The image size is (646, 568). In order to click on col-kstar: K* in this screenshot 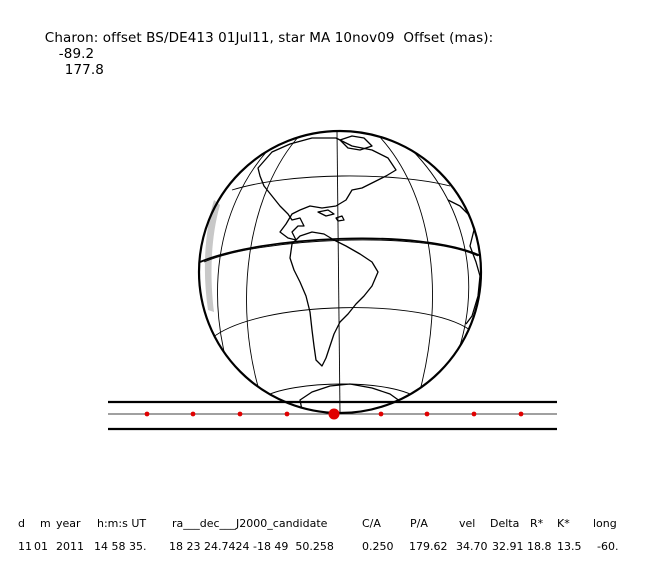, I will do `click(563, 523)`.